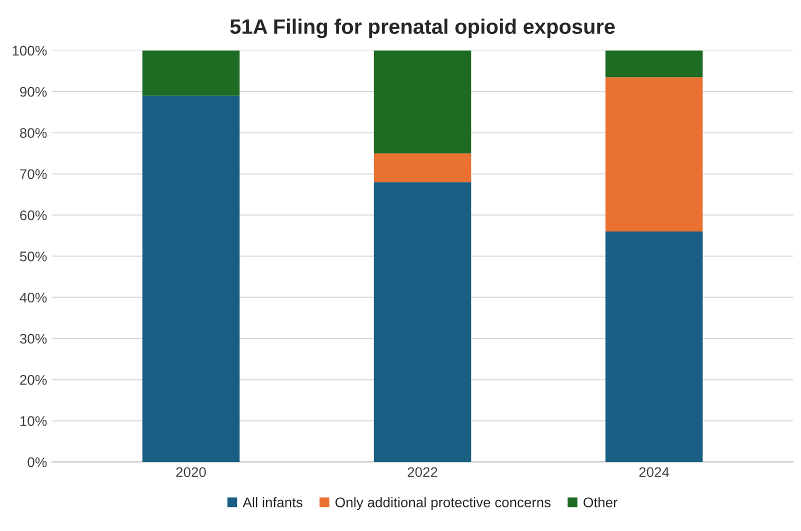 The height and width of the screenshot is (531, 801). Describe the element at coordinates (33, 380) in the screenshot. I see `y-tick-label: 20%` at that location.